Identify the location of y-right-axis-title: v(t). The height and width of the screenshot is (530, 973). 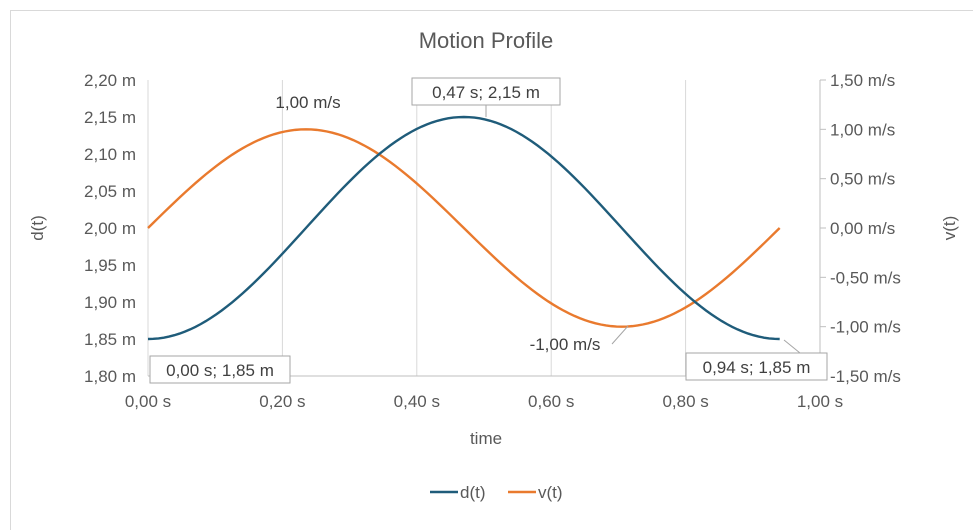
(949, 228).